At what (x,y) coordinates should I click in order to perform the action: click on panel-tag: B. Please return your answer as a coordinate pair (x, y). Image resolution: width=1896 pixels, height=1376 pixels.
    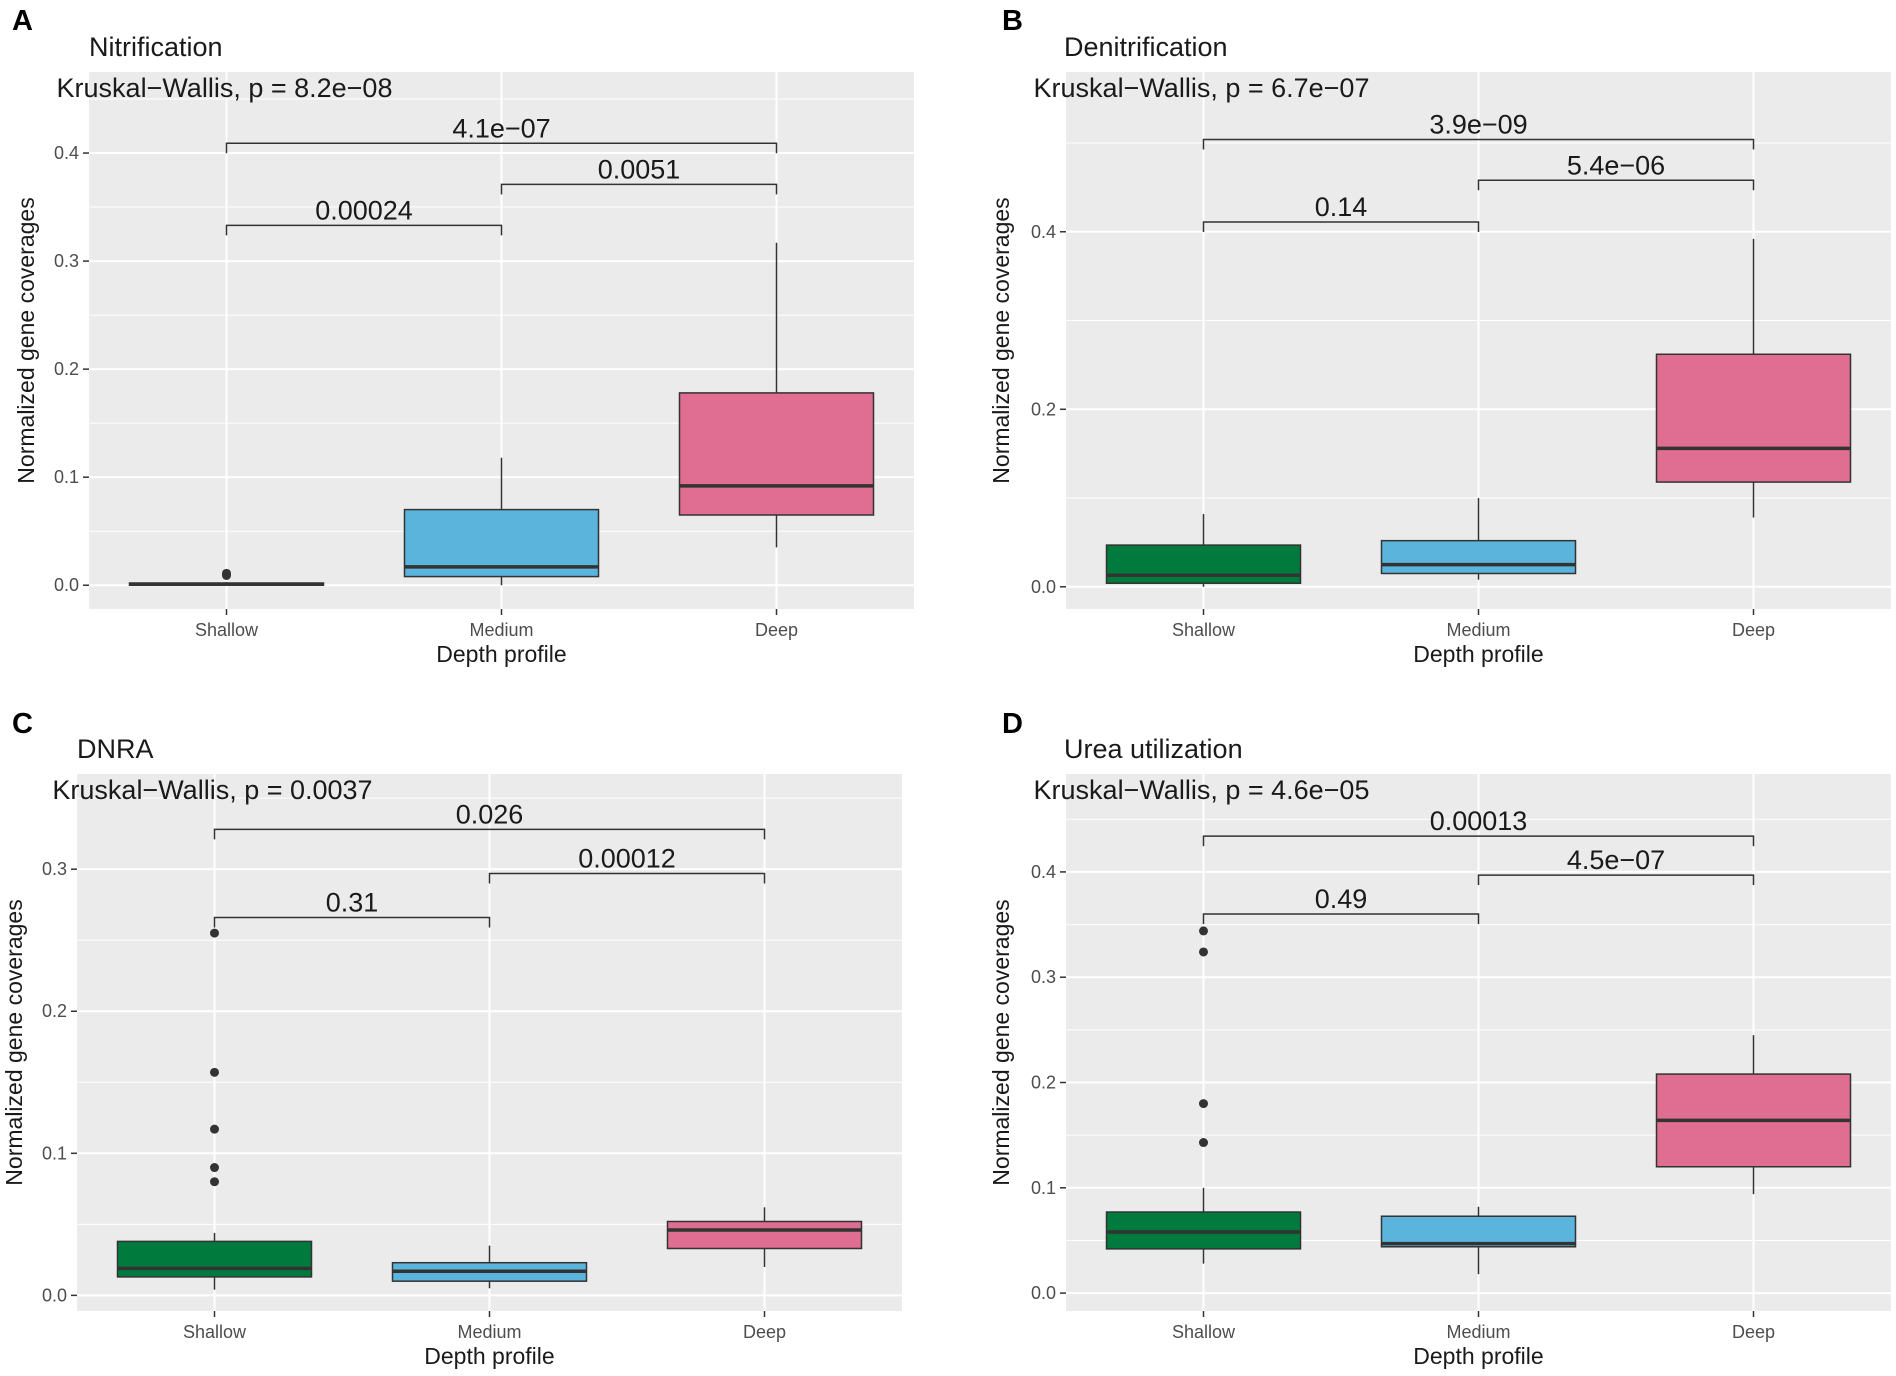
    Looking at the image, I should click on (1012, 21).